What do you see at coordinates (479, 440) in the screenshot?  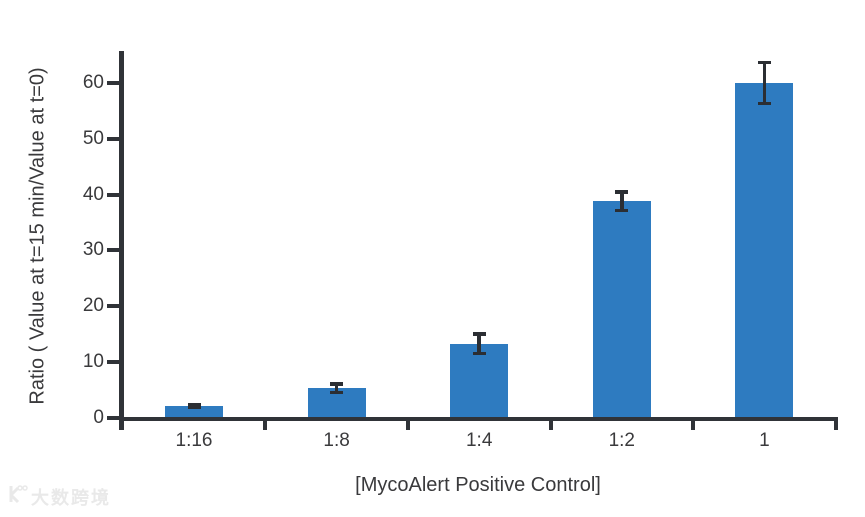 I see `x-tick-label: 1:4` at bounding box center [479, 440].